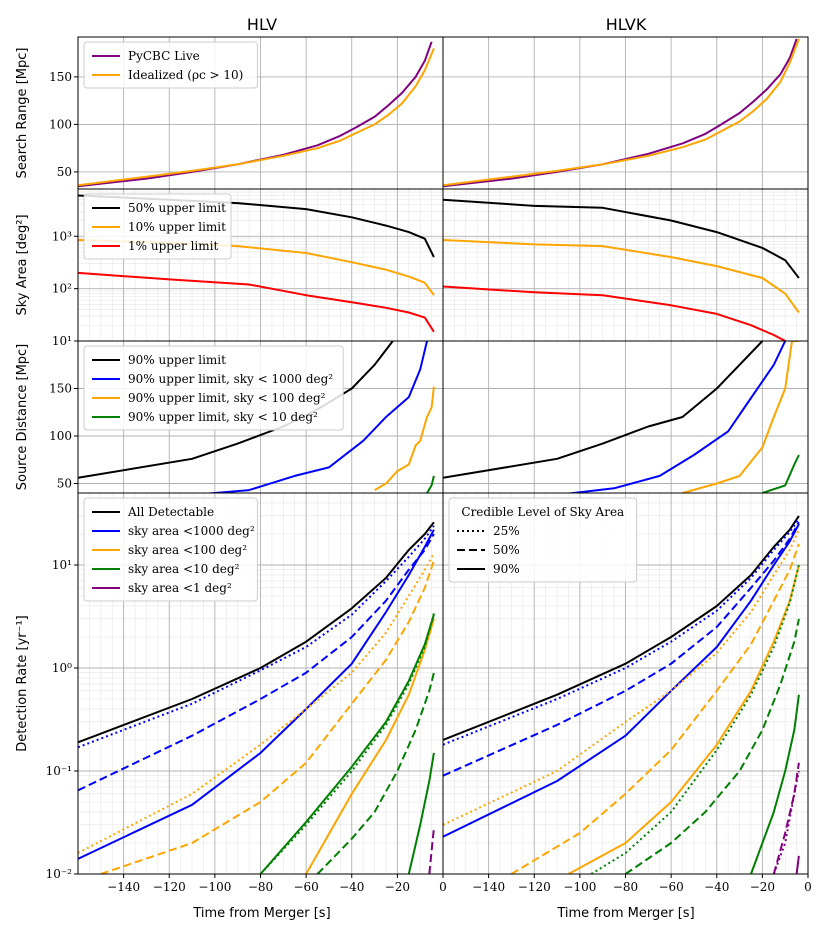 Image resolution: width=830 pixels, height=934 pixels. I want to click on panel-sky-area-hlvk, so click(625, 265).